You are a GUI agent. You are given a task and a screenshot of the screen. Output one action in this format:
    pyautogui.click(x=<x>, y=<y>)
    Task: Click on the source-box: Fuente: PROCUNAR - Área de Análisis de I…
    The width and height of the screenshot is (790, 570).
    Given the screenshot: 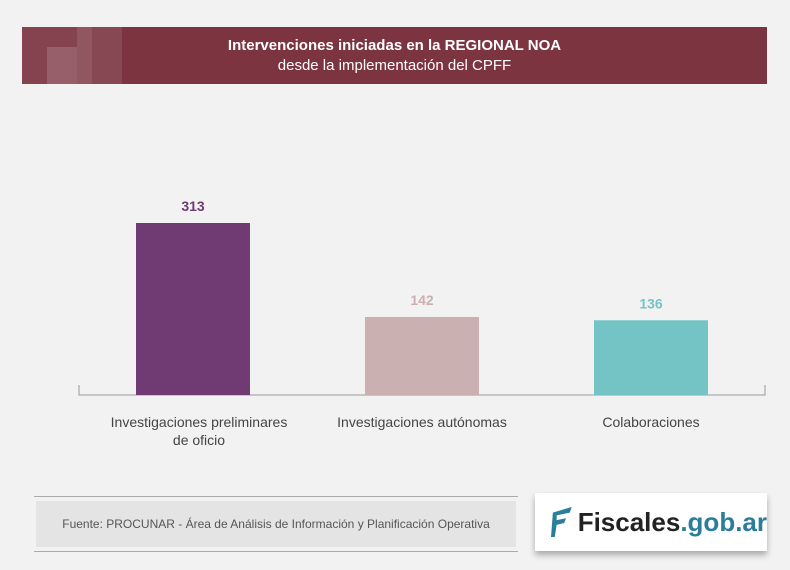 What is the action you would take?
    pyautogui.click(x=276, y=524)
    